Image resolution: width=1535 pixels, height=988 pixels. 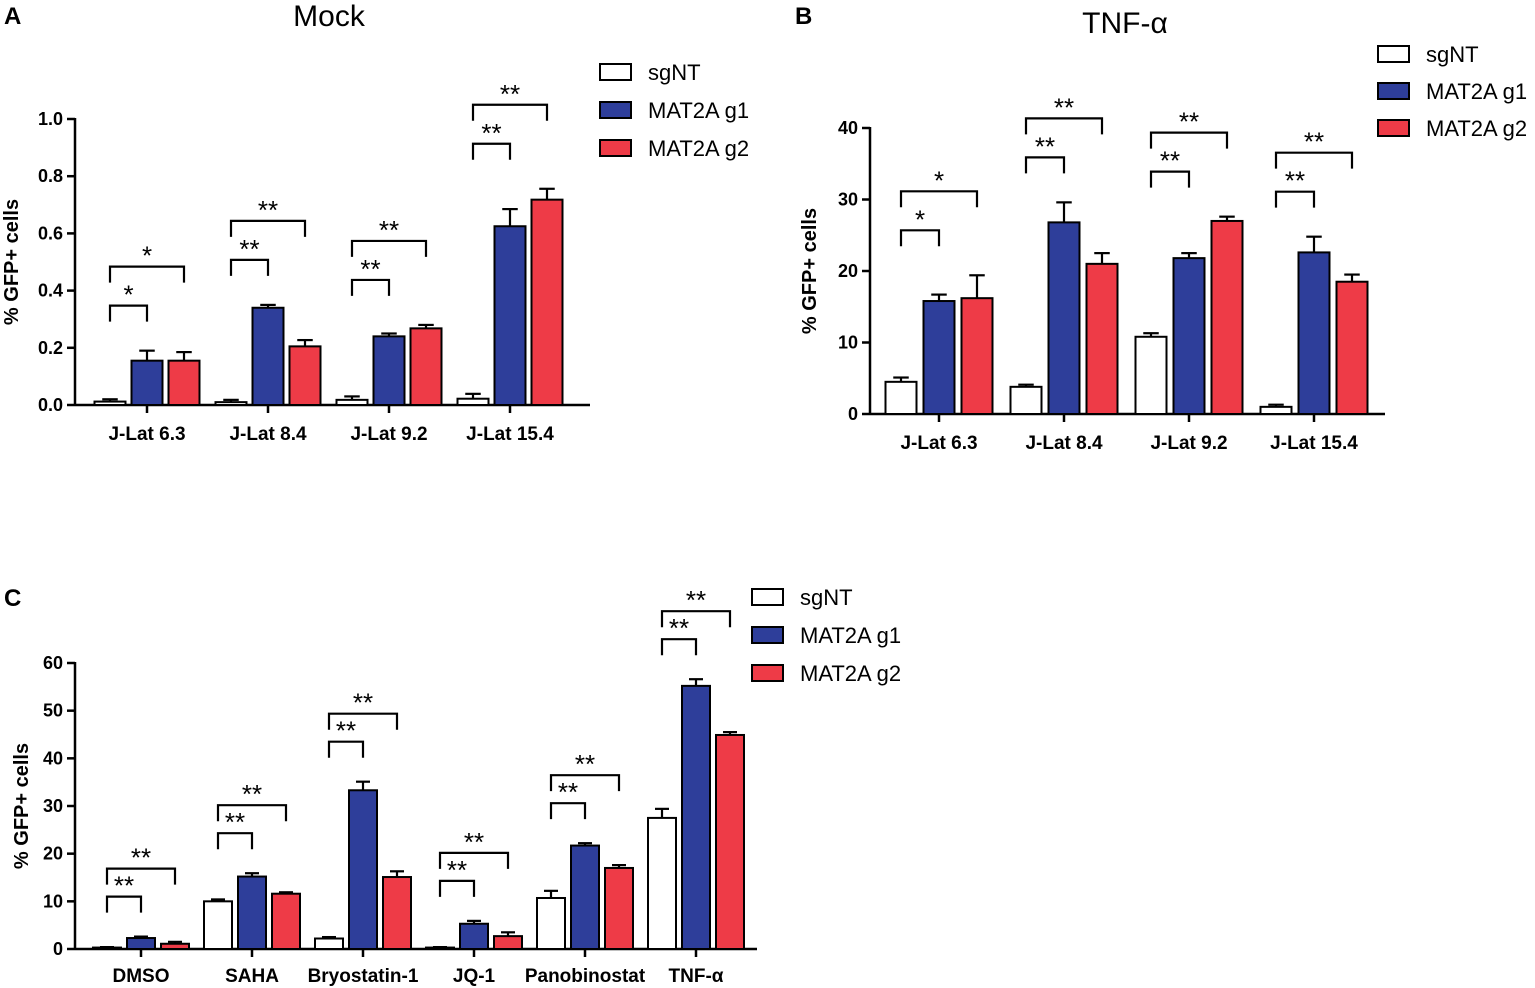 What do you see at coordinates (1125, 23) in the screenshot?
I see `chart-title: TNF-α` at bounding box center [1125, 23].